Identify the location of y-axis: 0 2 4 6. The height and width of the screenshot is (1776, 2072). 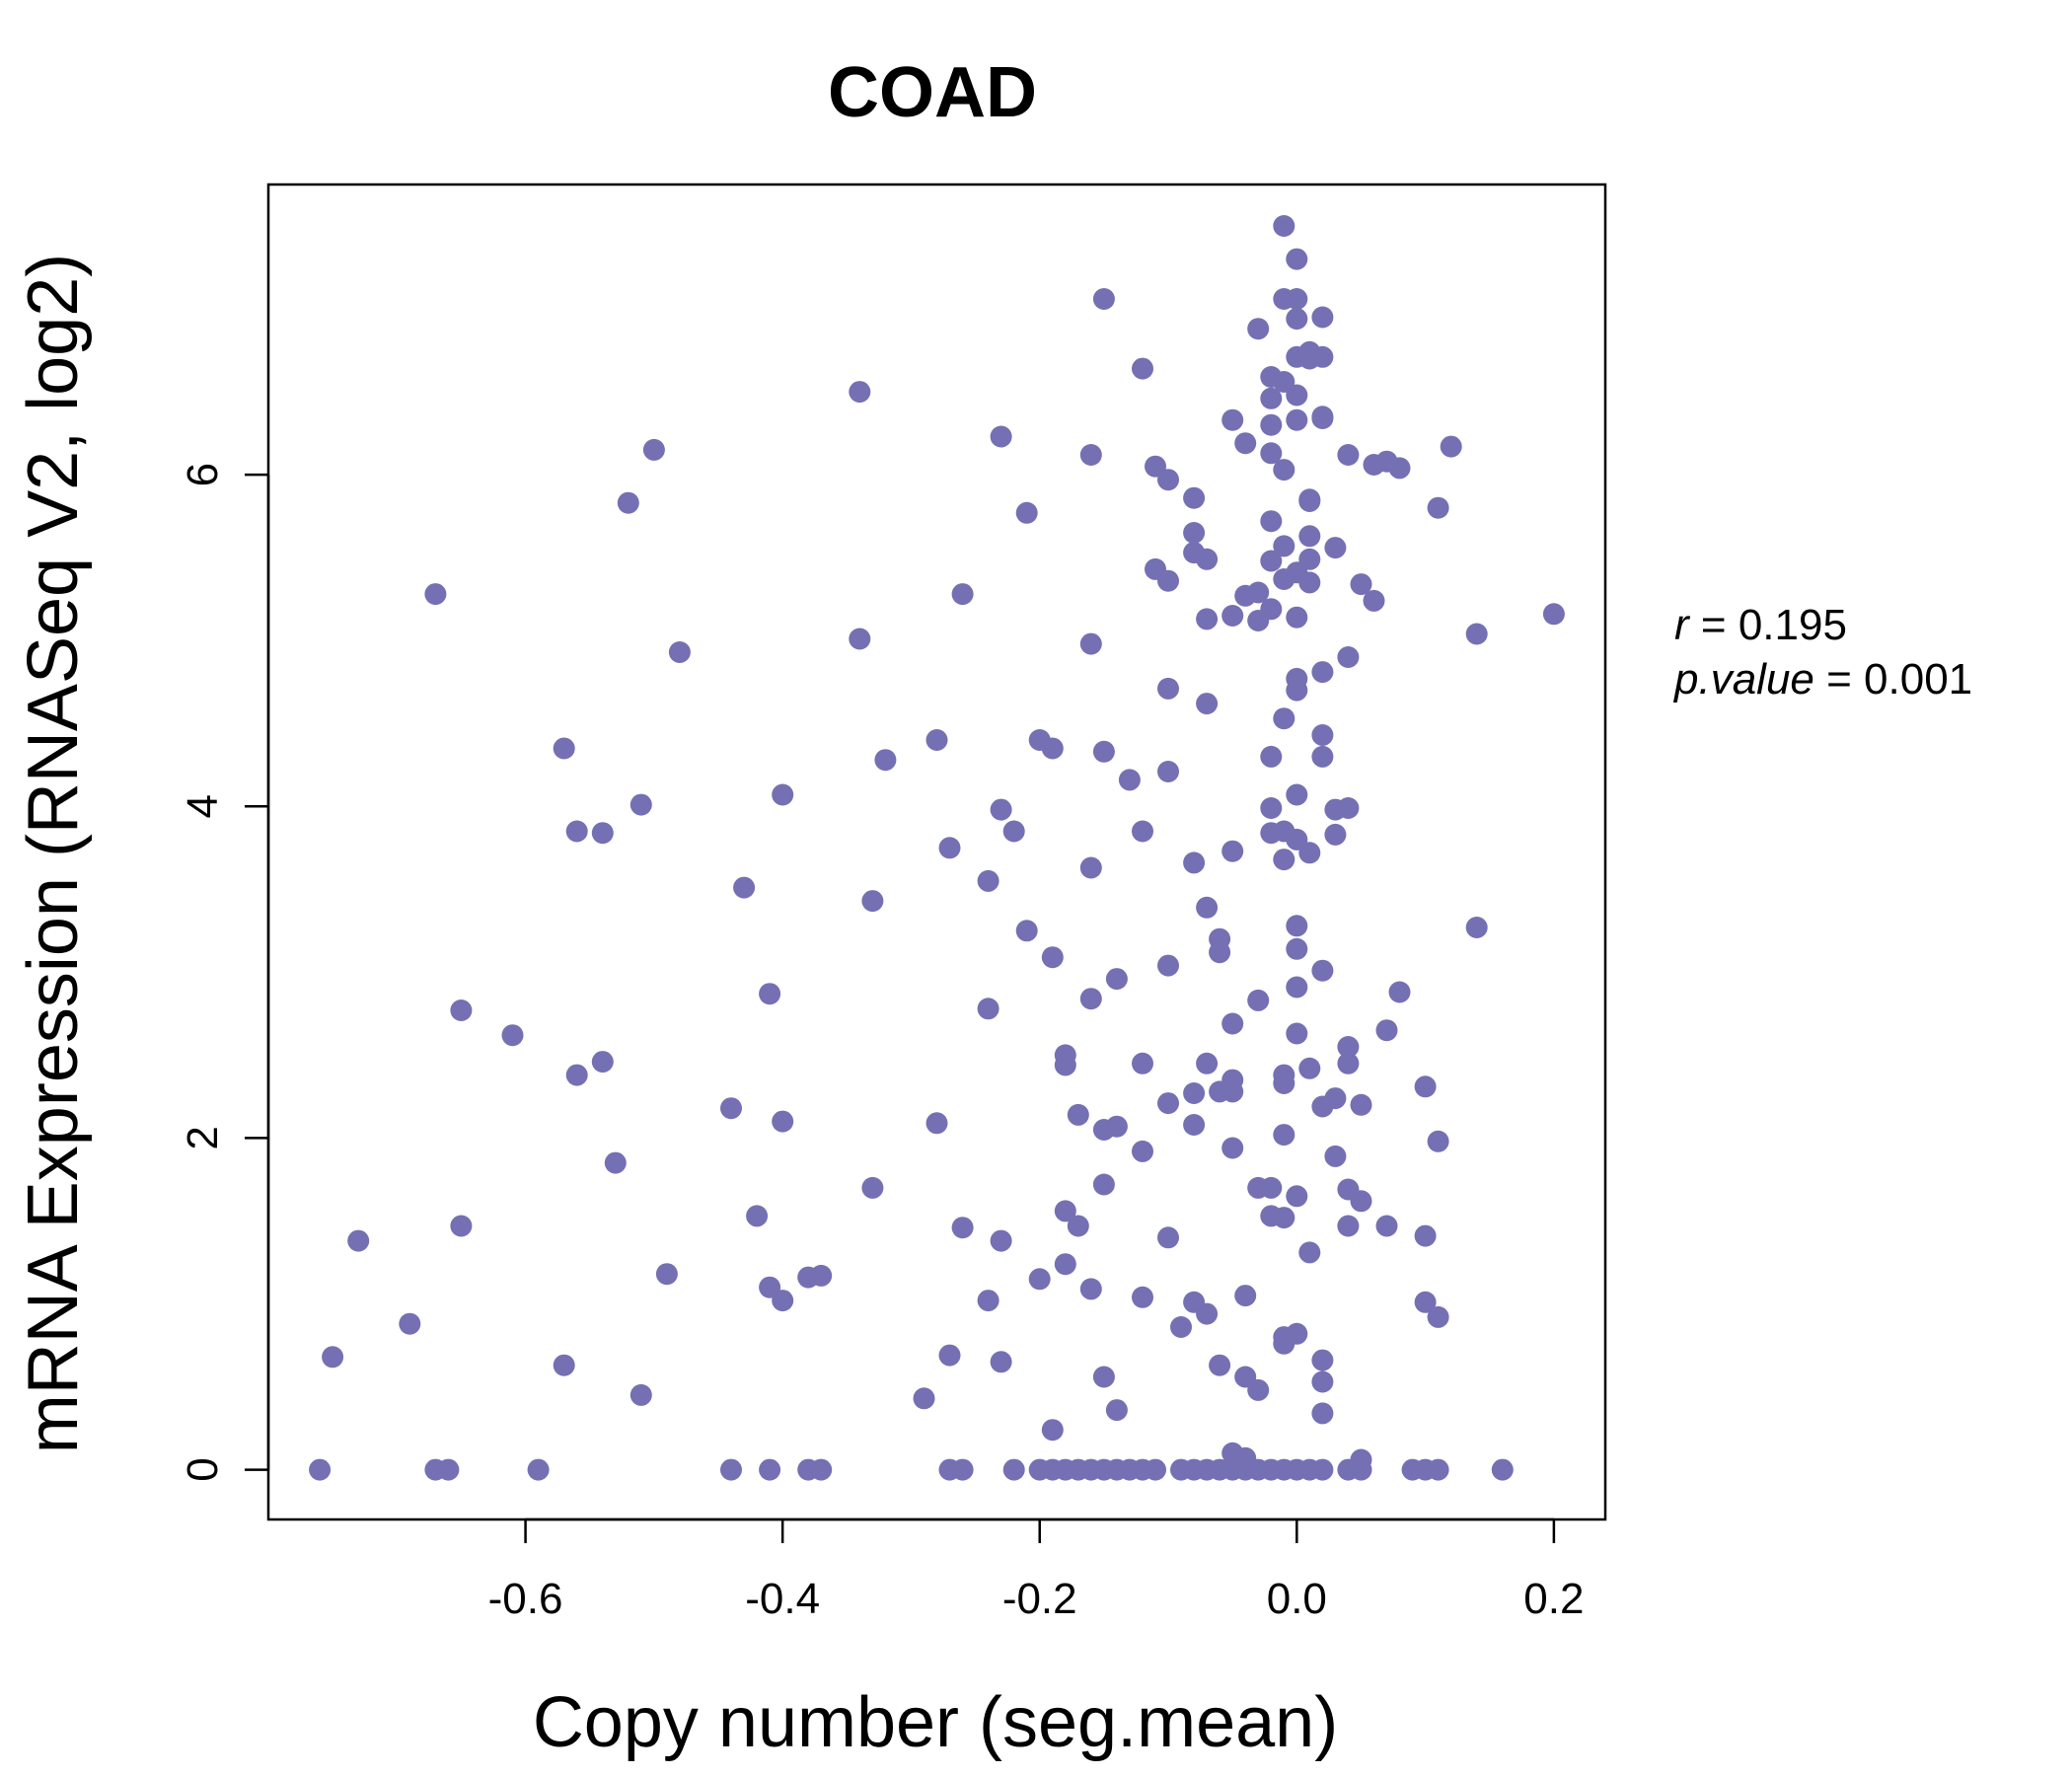
(225, 973).